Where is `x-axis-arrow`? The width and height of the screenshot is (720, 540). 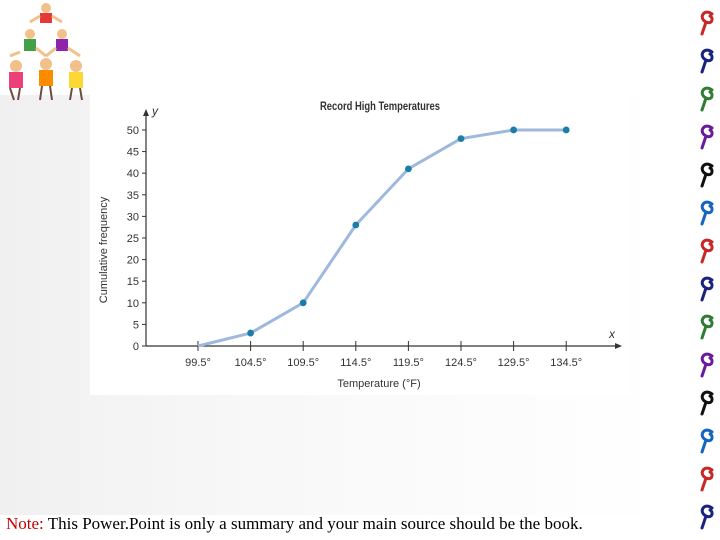
x-axis-arrow is located at coordinates (618, 346).